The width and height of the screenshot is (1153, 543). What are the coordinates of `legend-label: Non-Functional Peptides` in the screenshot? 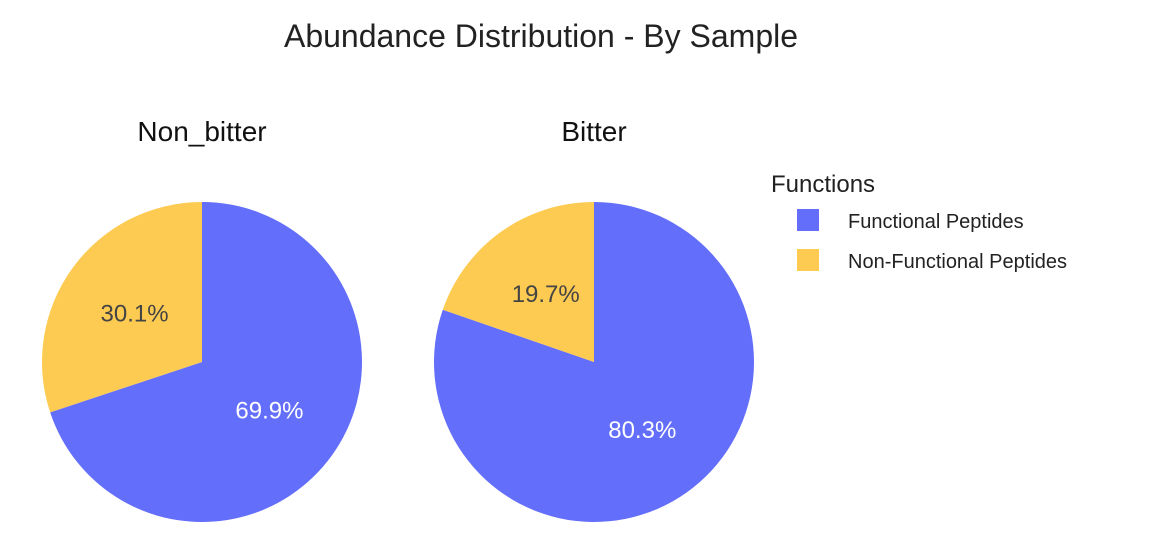 It's located at (957, 262).